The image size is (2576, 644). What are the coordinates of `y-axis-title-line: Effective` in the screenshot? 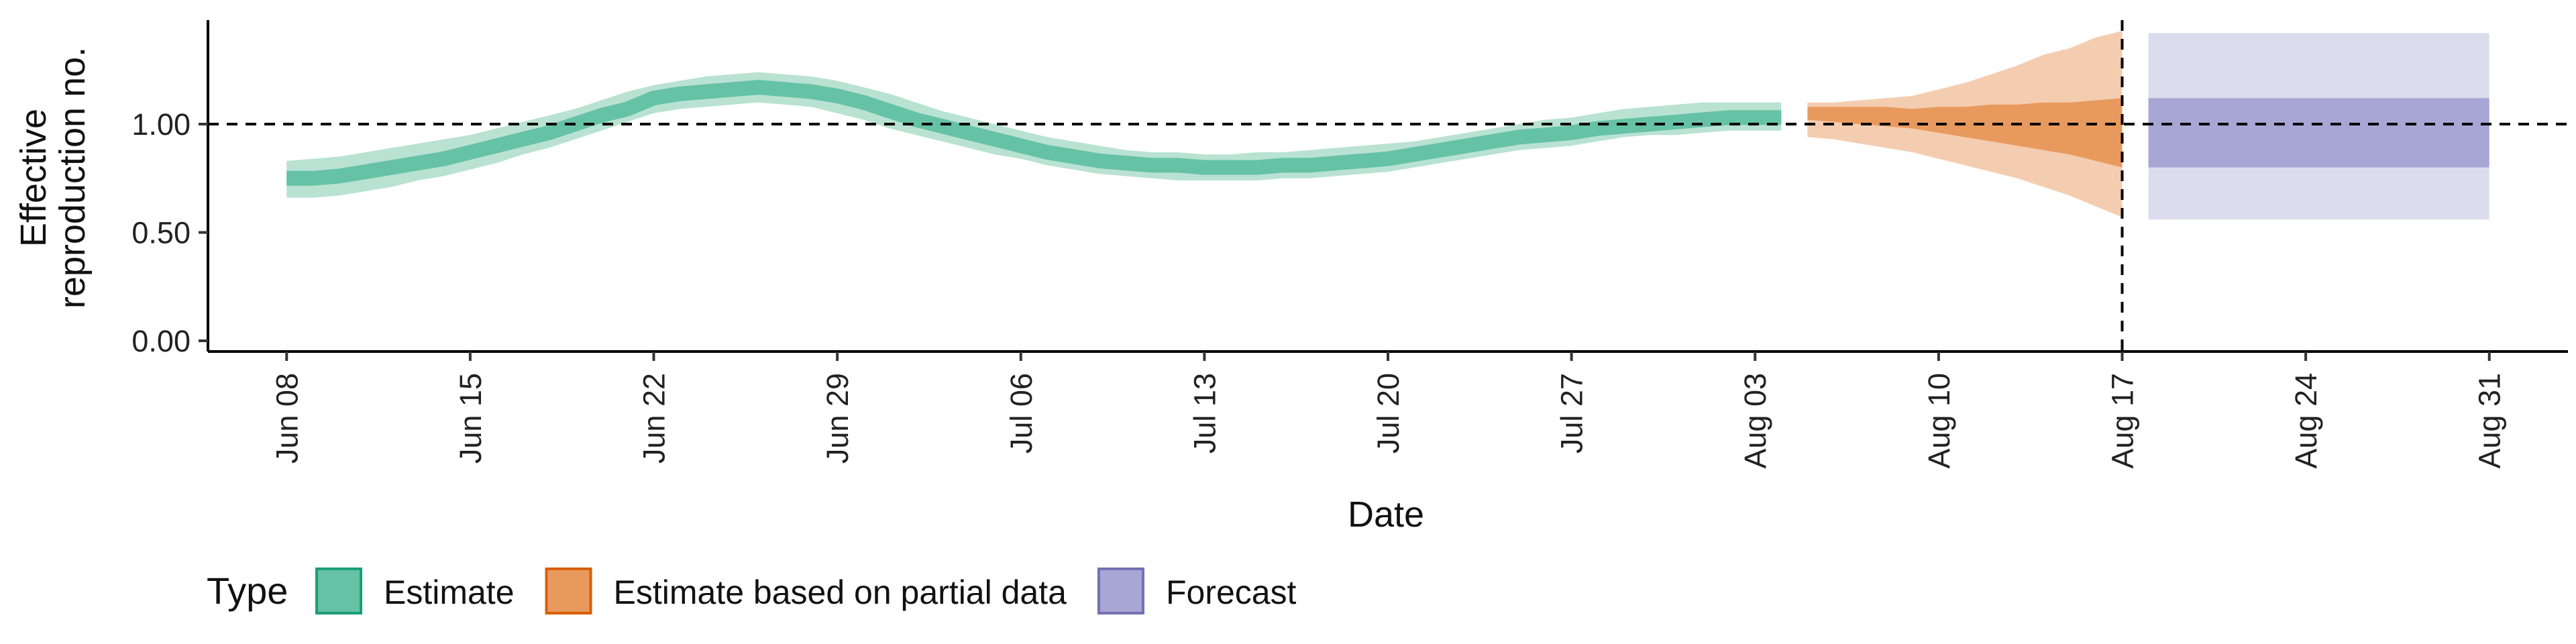 It's located at (33, 178).